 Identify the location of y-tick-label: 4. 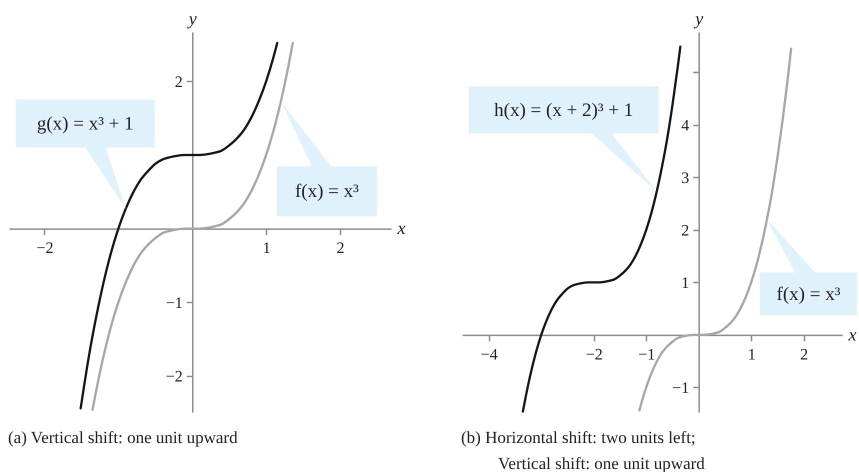
(685, 125).